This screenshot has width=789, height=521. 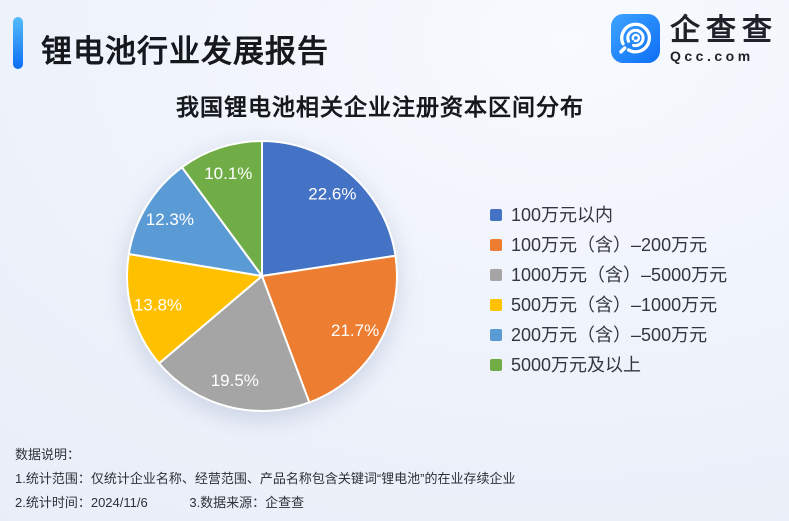 What do you see at coordinates (48, 454) in the screenshot?
I see `data-notes-heading: 数据说明：` at bounding box center [48, 454].